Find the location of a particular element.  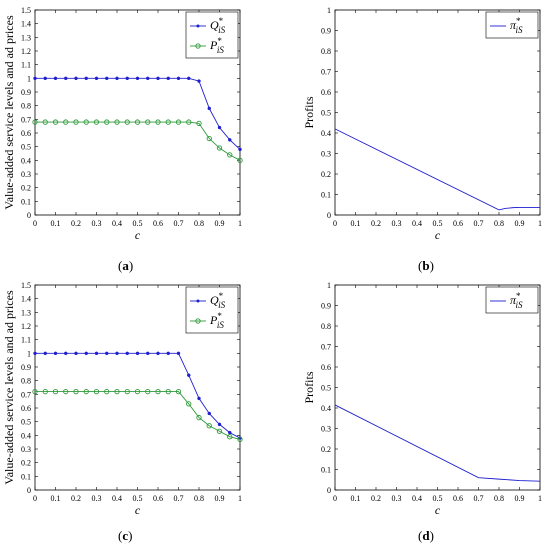

panel-a-y-tick-label: 0.8 is located at coordinates (26, 106).